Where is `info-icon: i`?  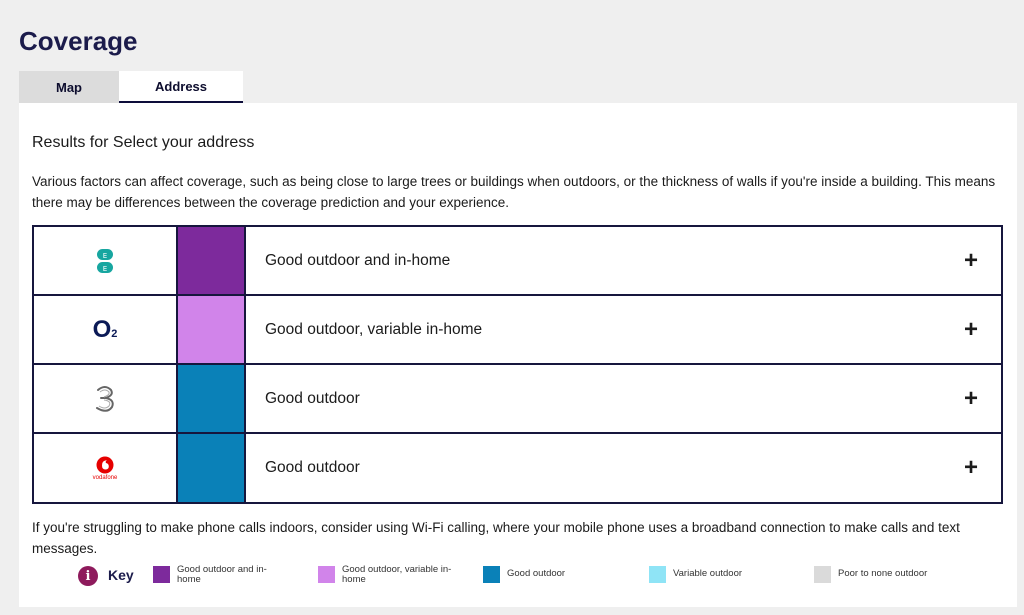 info-icon: i is located at coordinates (88, 576).